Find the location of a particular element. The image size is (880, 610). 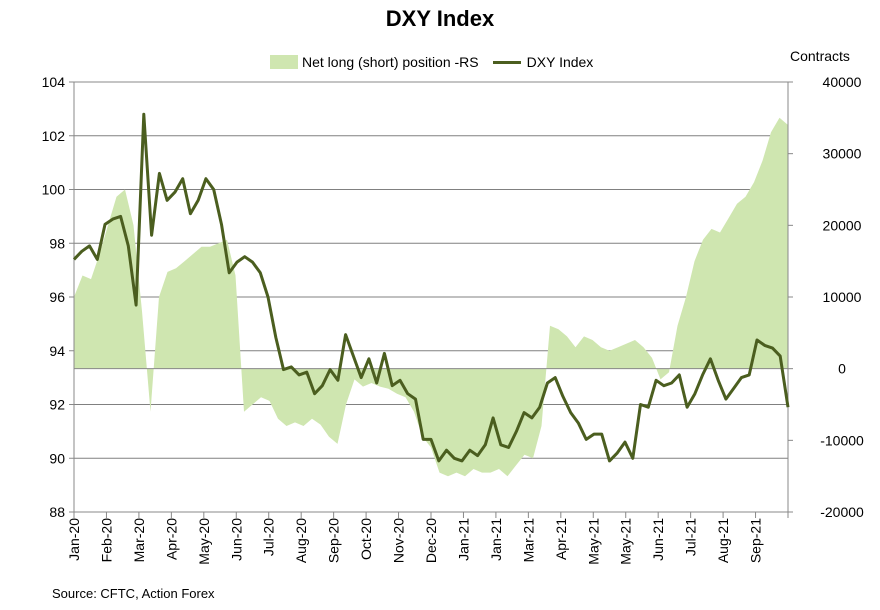

x-tick-label: Mar-21 is located at coordinates (528, 540).